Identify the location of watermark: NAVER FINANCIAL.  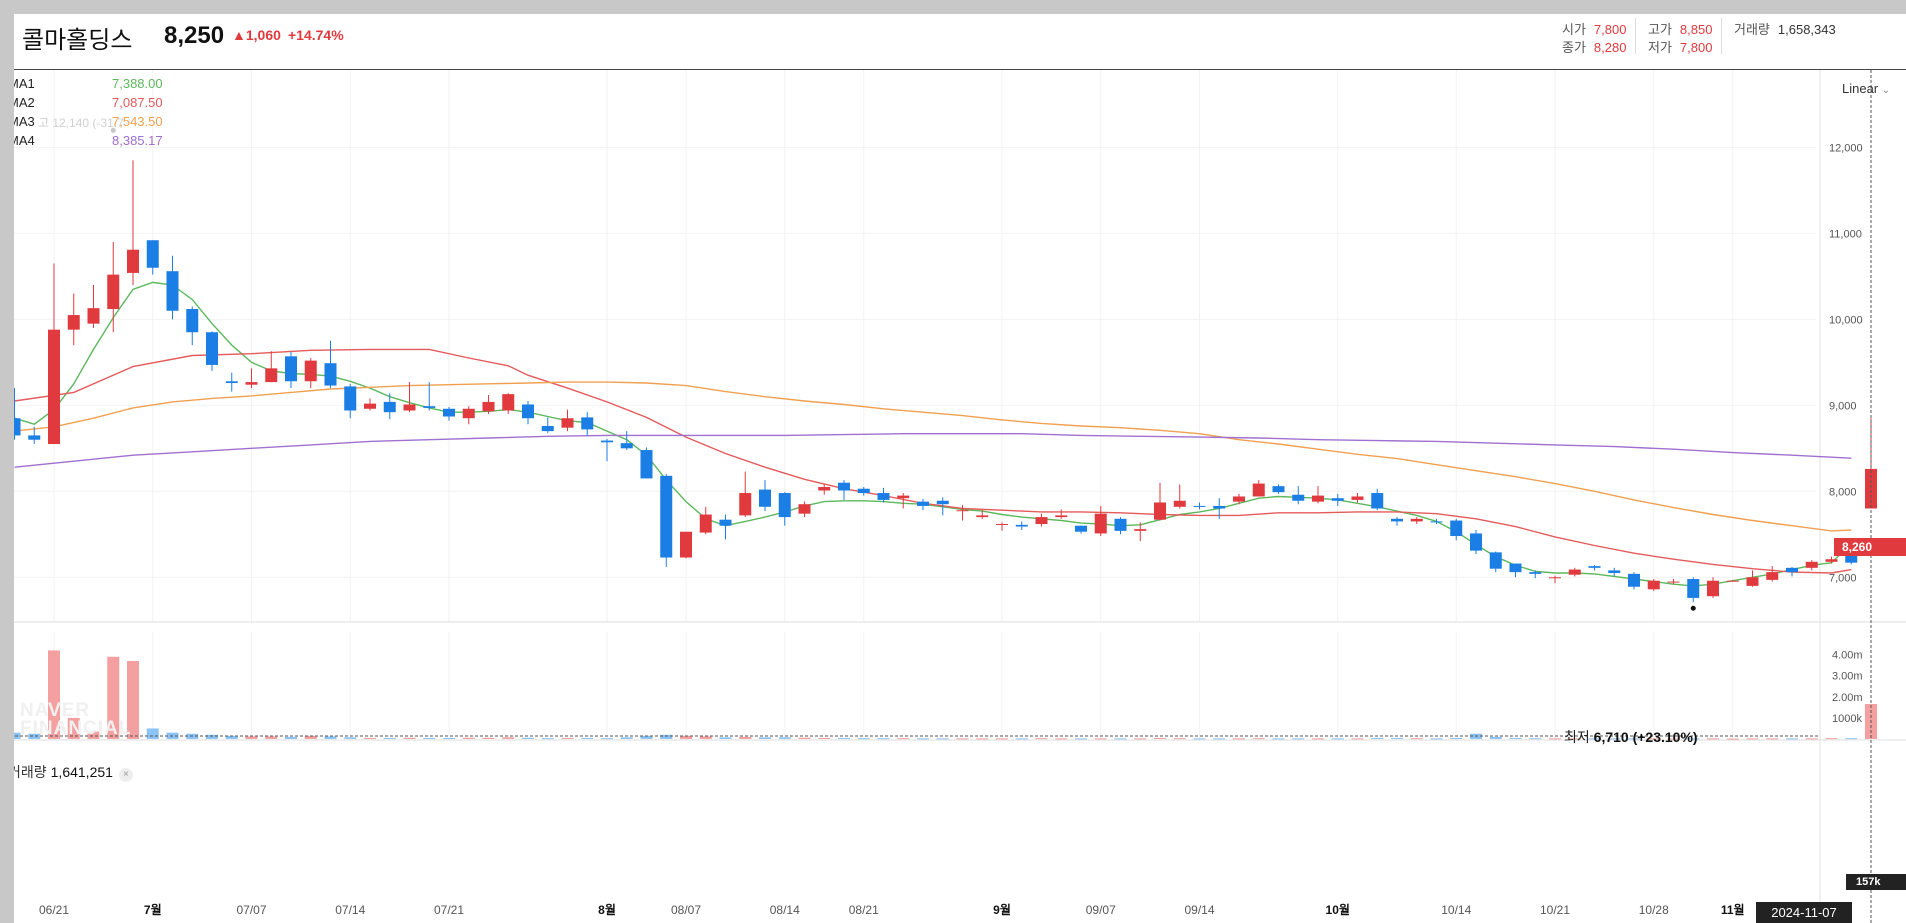
(76, 719).